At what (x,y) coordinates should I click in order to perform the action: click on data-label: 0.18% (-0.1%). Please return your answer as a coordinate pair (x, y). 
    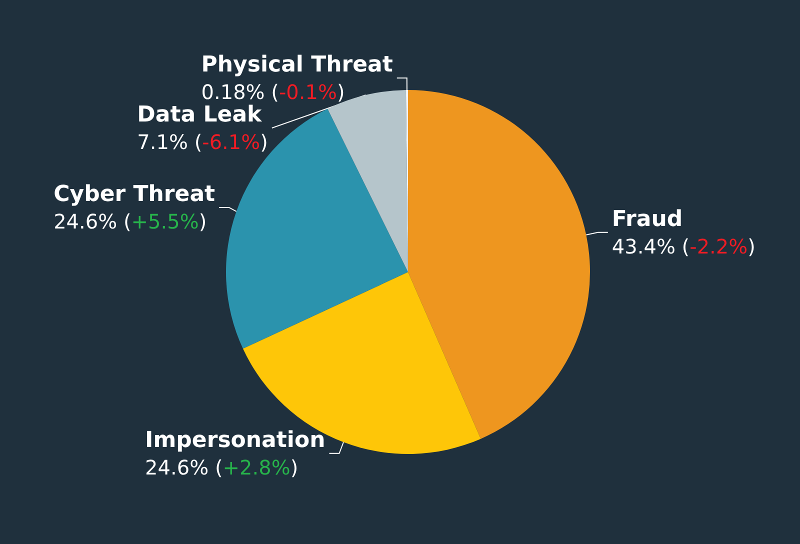
    Looking at the image, I should click on (273, 92).